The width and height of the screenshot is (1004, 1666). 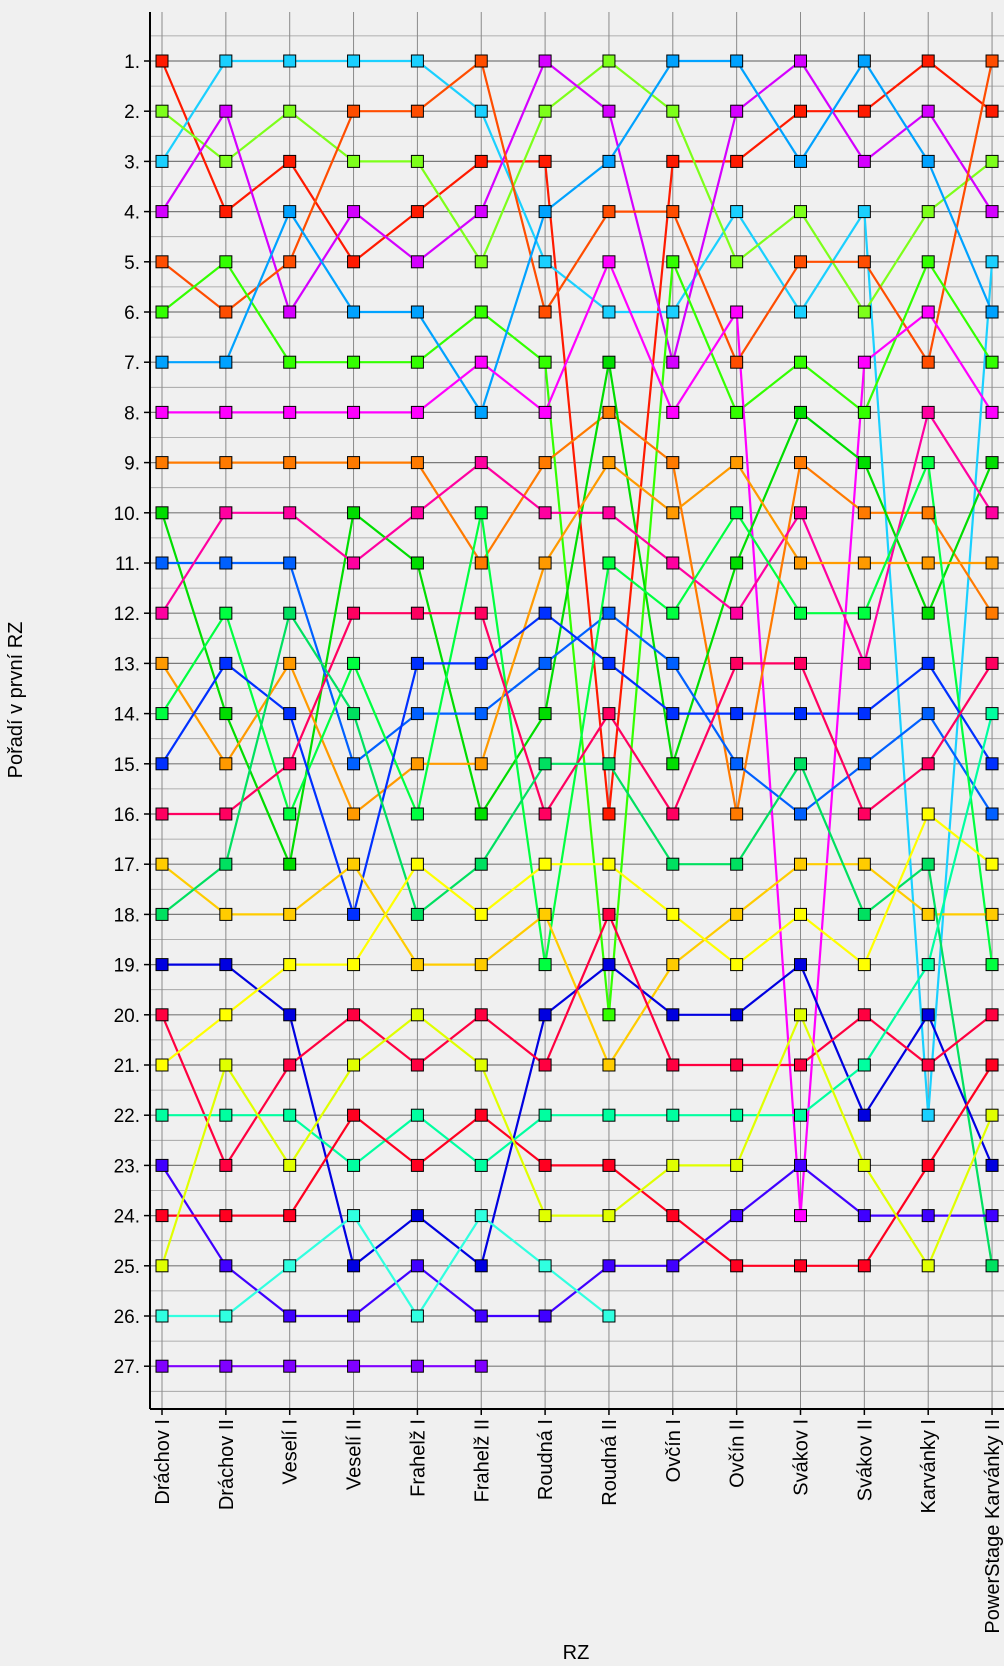 I want to click on x-tick-label: Veselí II, so click(x=355, y=1454).